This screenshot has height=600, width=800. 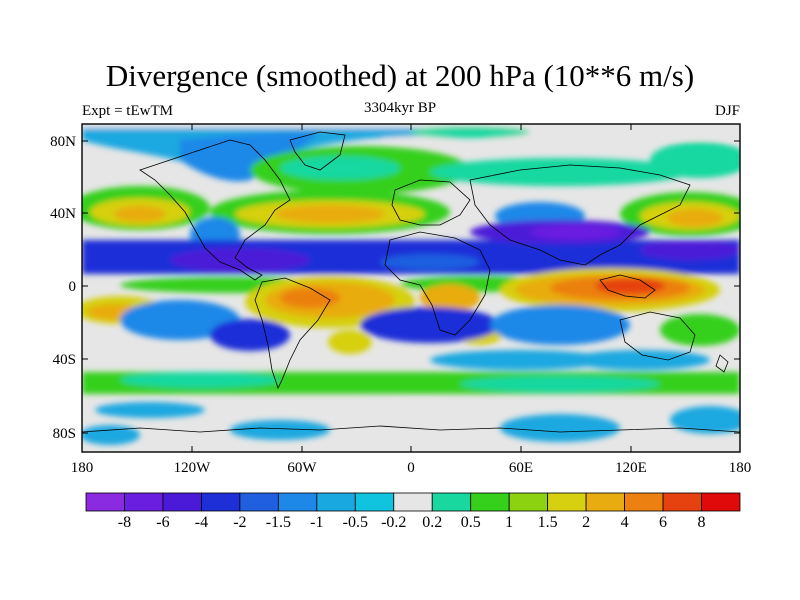 What do you see at coordinates (63, 142) in the screenshot?
I see `lat-tick-label: 80N` at bounding box center [63, 142].